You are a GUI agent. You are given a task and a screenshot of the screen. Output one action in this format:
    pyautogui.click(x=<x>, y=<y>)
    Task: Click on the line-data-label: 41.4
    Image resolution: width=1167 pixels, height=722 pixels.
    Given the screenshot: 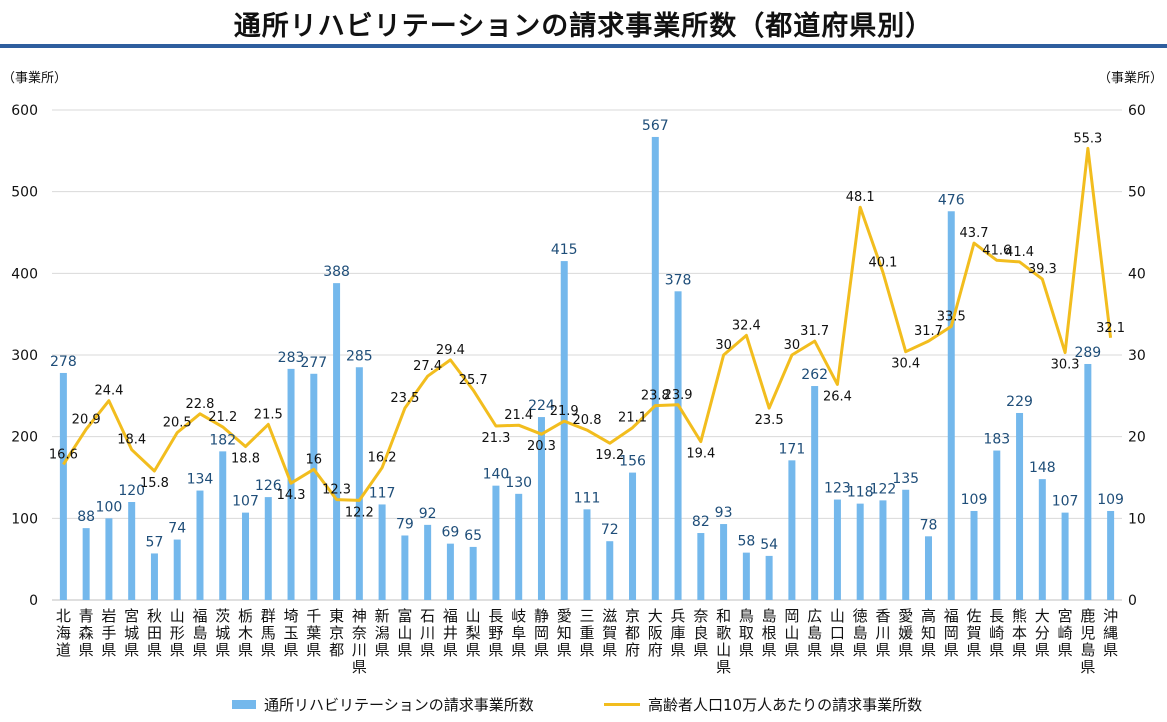 What is the action you would take?
    pyautogui.click(x=1019, y=252)
    